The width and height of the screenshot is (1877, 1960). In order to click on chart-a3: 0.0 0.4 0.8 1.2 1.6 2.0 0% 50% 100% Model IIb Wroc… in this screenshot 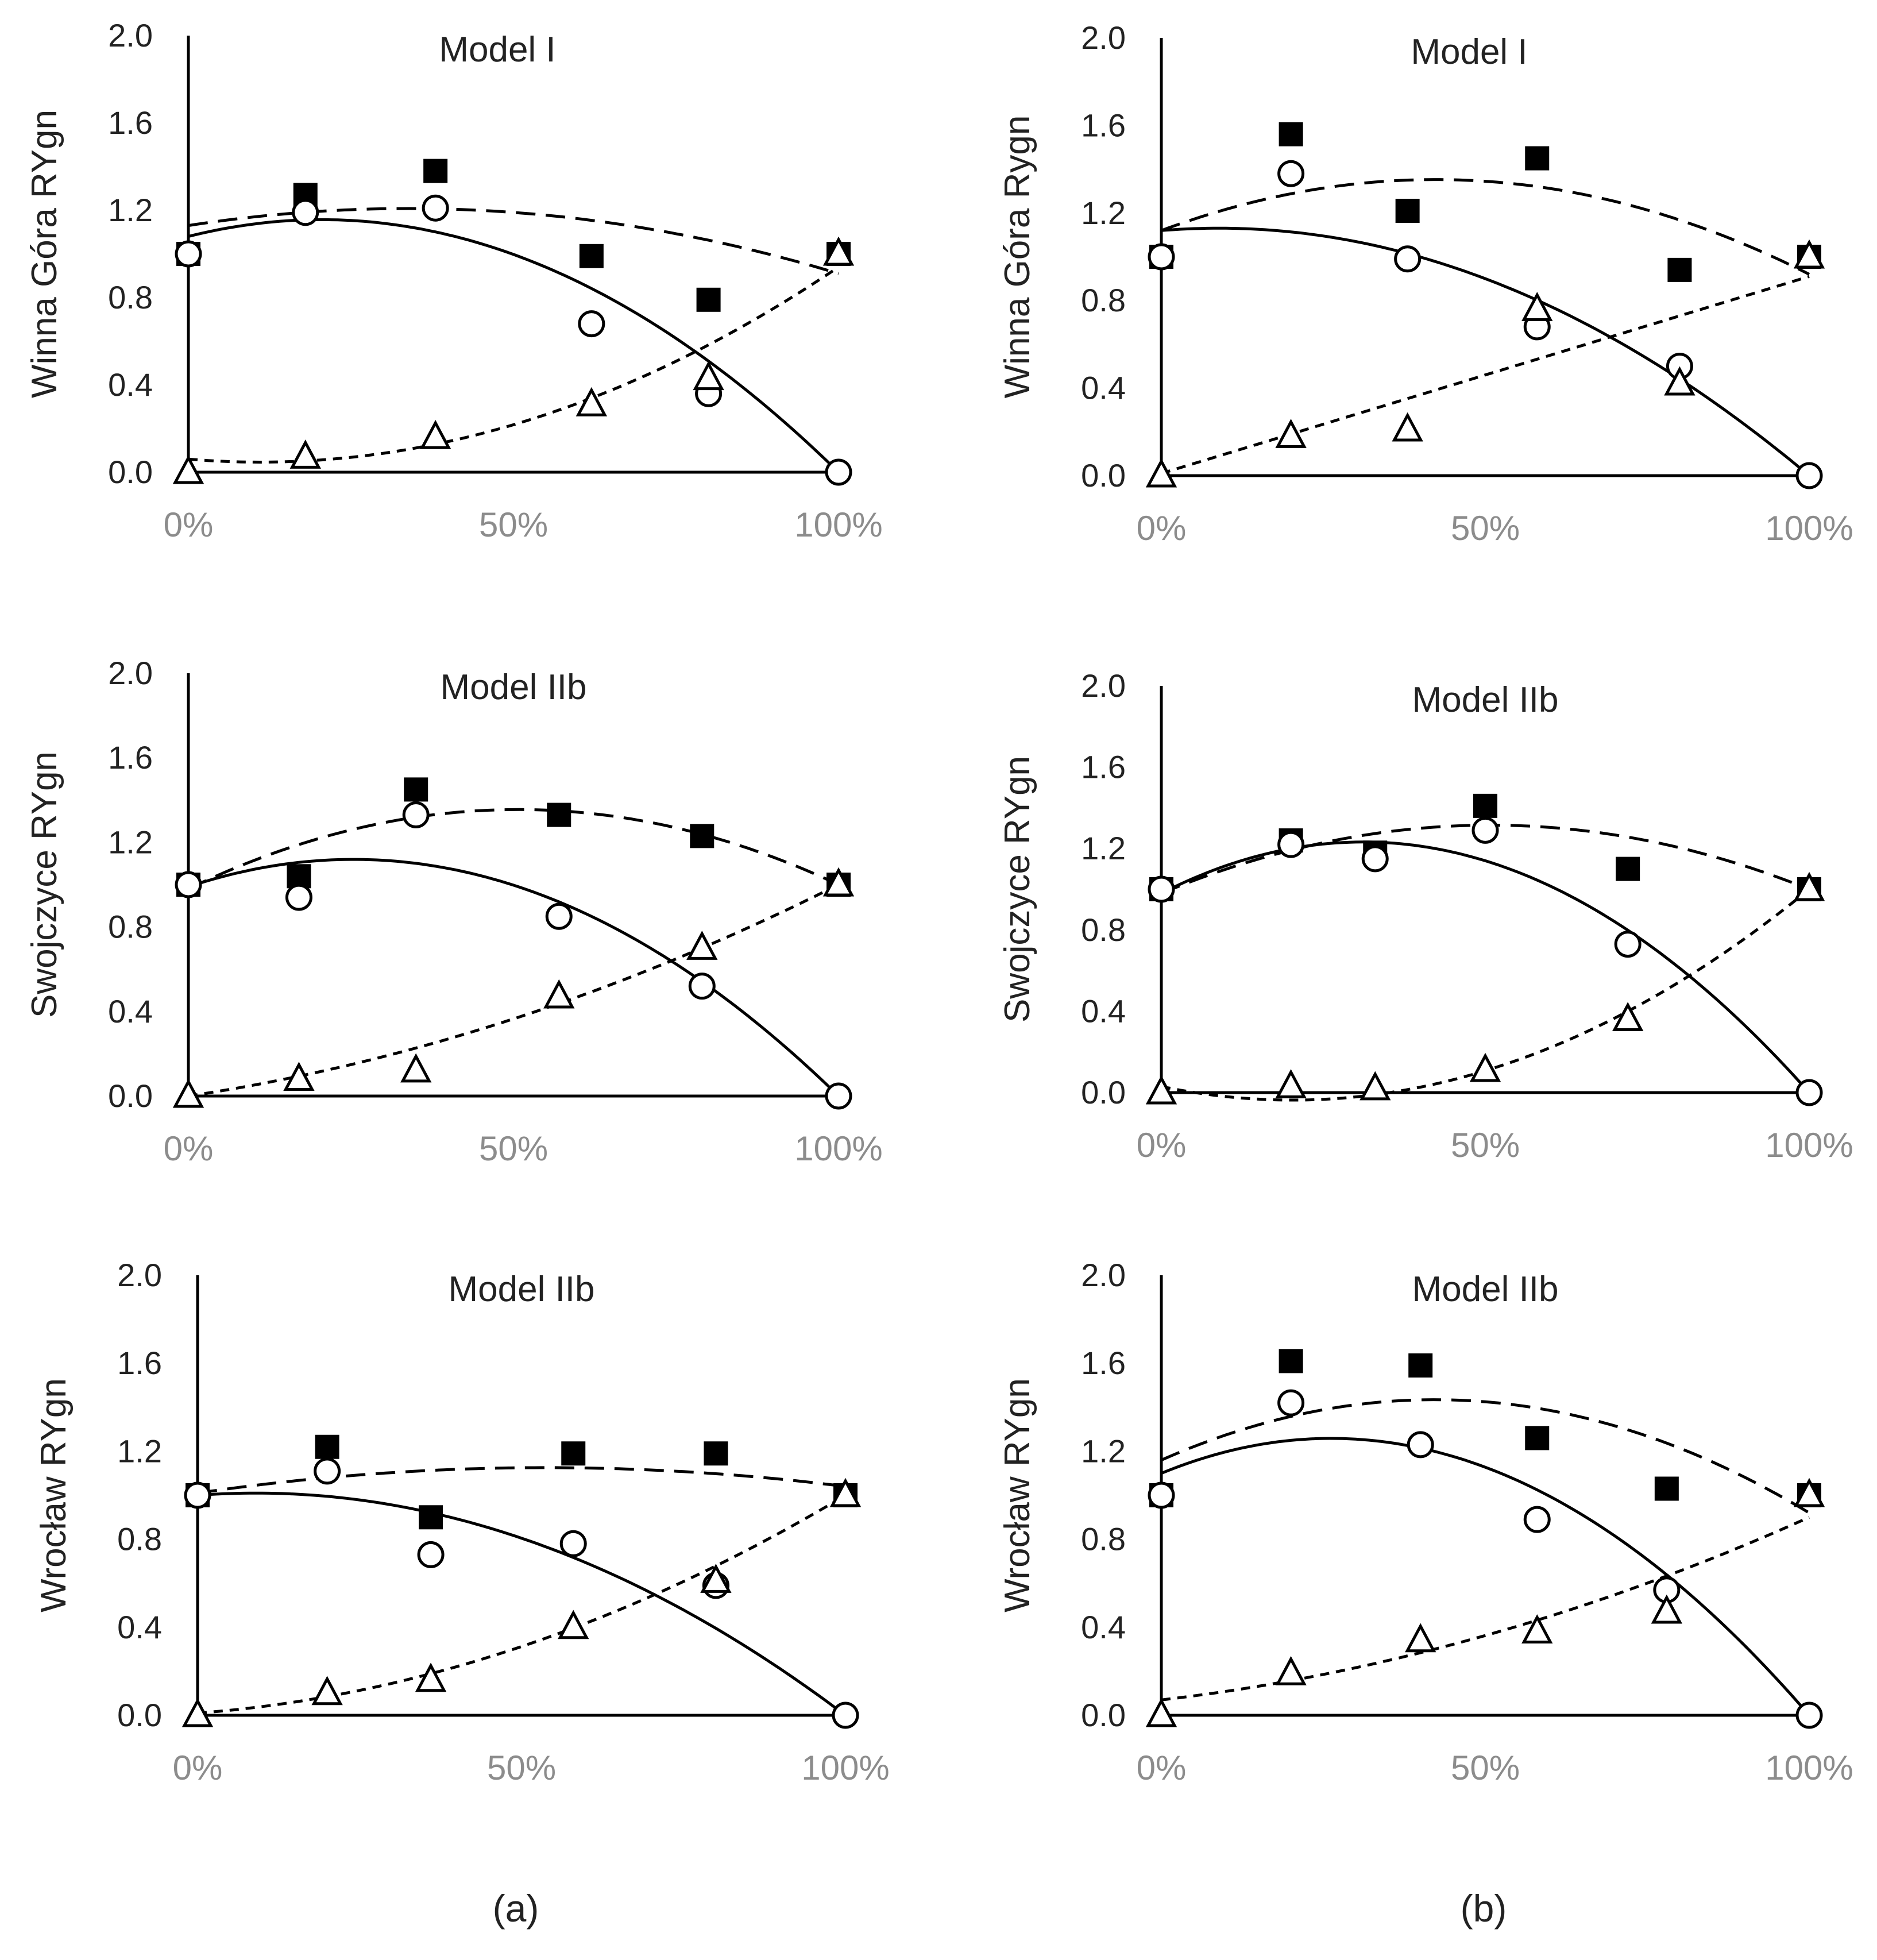, I will do `click(462, 1522)`.